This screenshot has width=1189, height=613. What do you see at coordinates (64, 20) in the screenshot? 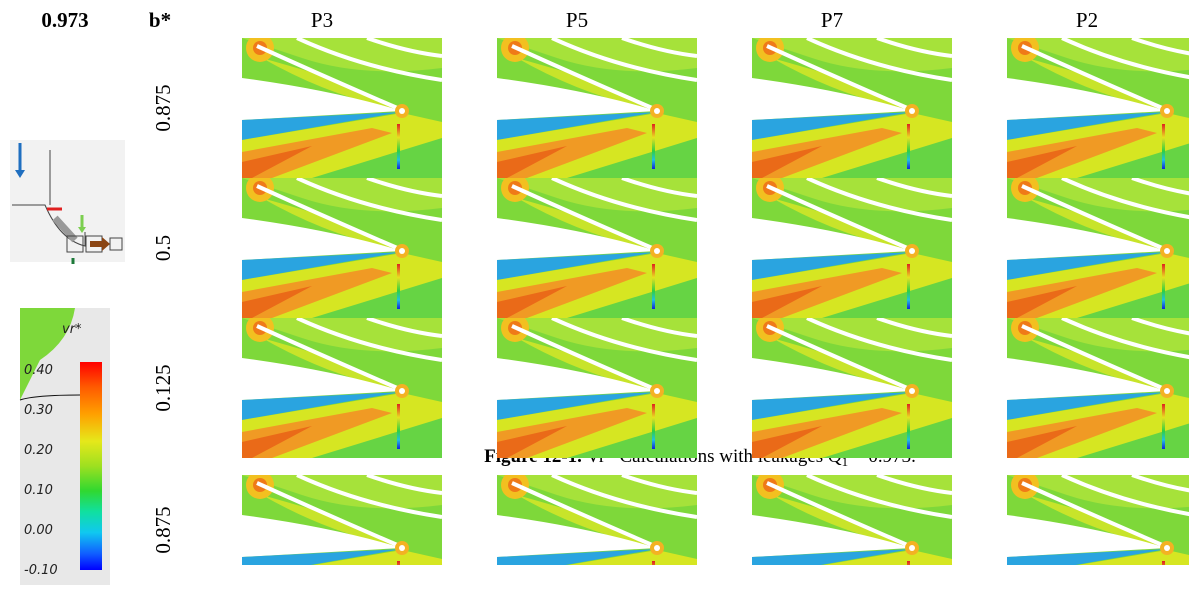
I see `q-value: 0.973` at bounding box center [64, 20].